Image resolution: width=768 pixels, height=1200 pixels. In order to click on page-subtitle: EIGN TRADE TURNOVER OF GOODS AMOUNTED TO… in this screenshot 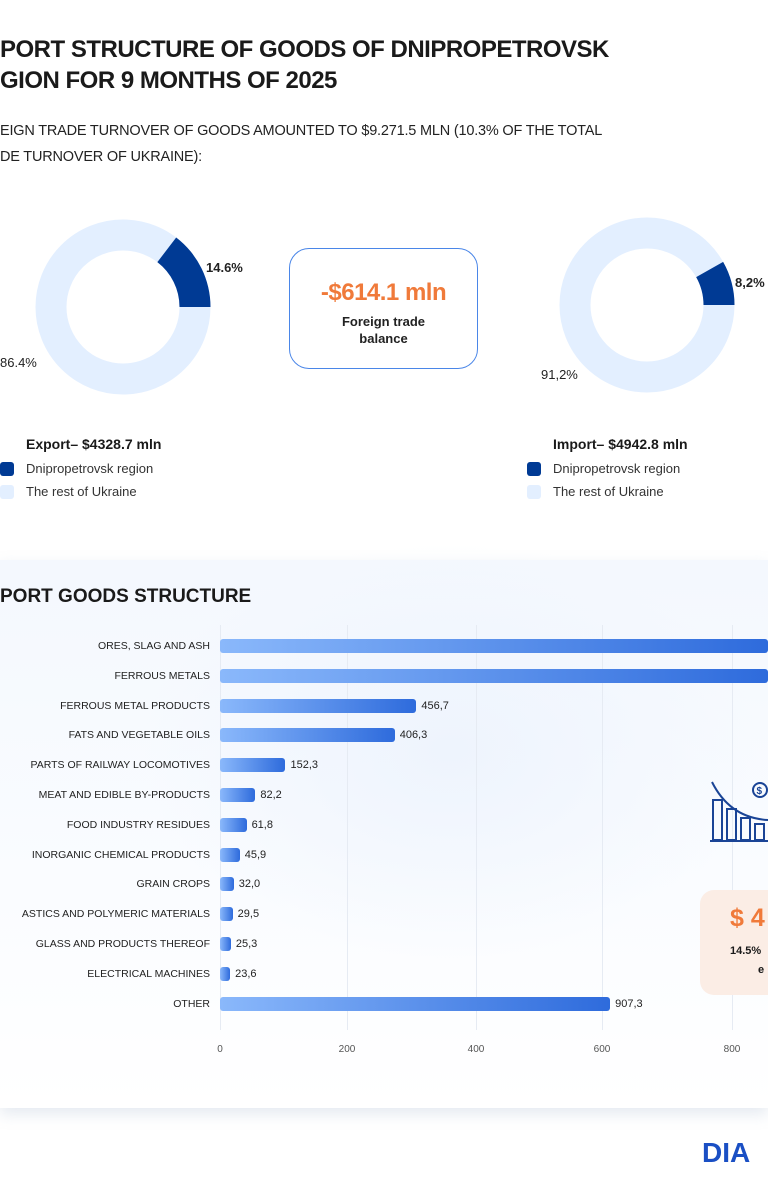, I will do `click(301, 144)`.